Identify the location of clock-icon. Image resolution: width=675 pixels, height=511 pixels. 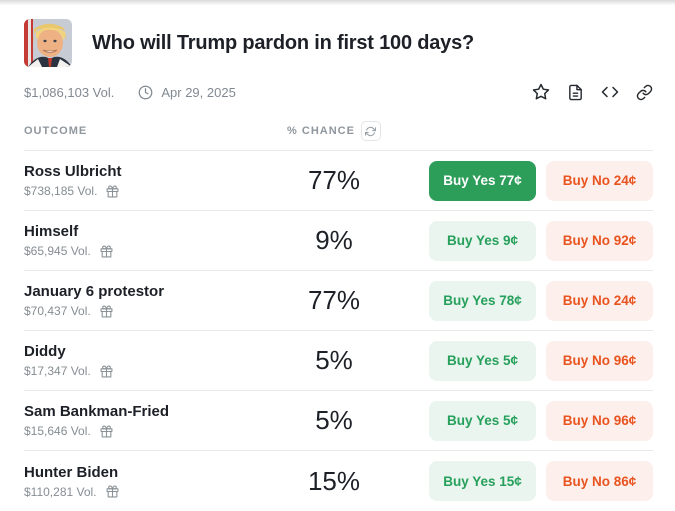
(145, 92).